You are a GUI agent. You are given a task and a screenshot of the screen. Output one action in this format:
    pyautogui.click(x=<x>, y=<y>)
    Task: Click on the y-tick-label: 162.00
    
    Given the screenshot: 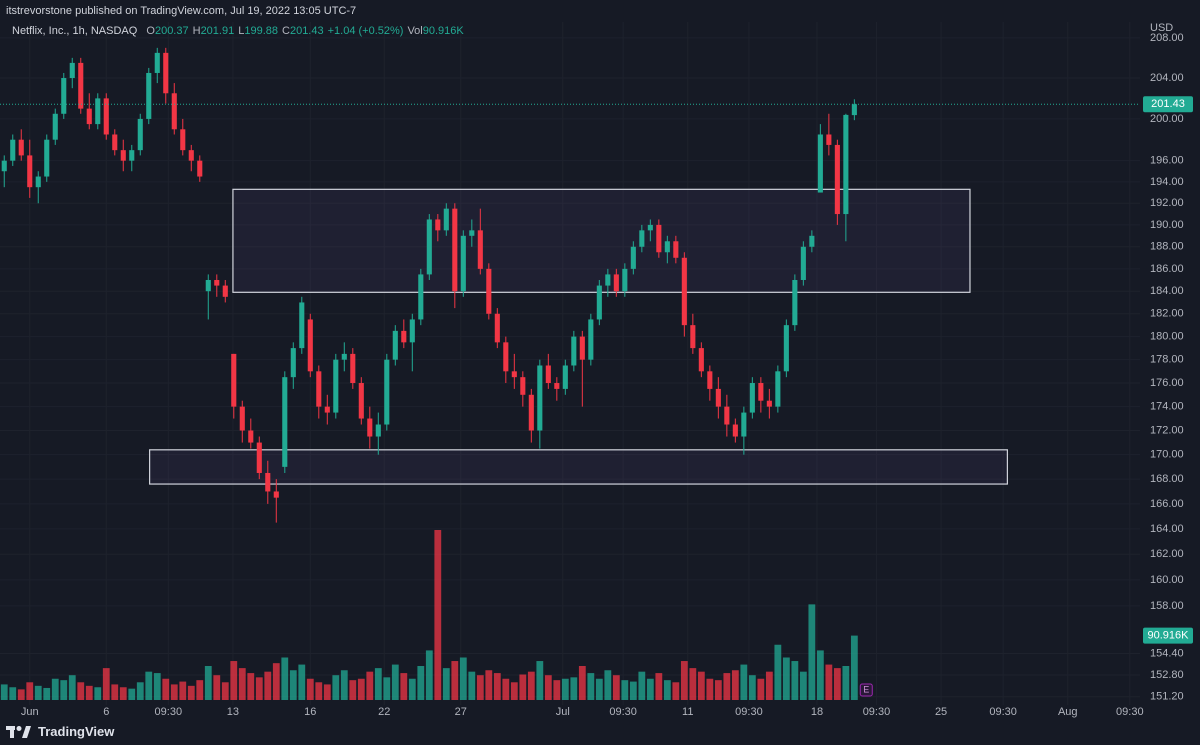 What is the action you would take?
    pyautogui.click(x=1167, y=554)
    